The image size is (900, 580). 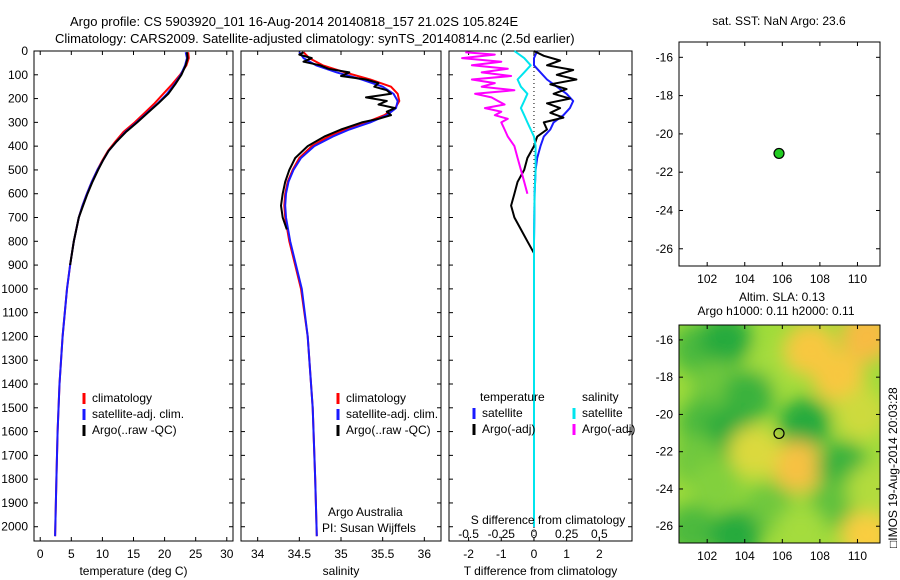 I want to click on annotation-line-2: PI: Susan Wijffels, so click(x=369, y=528).